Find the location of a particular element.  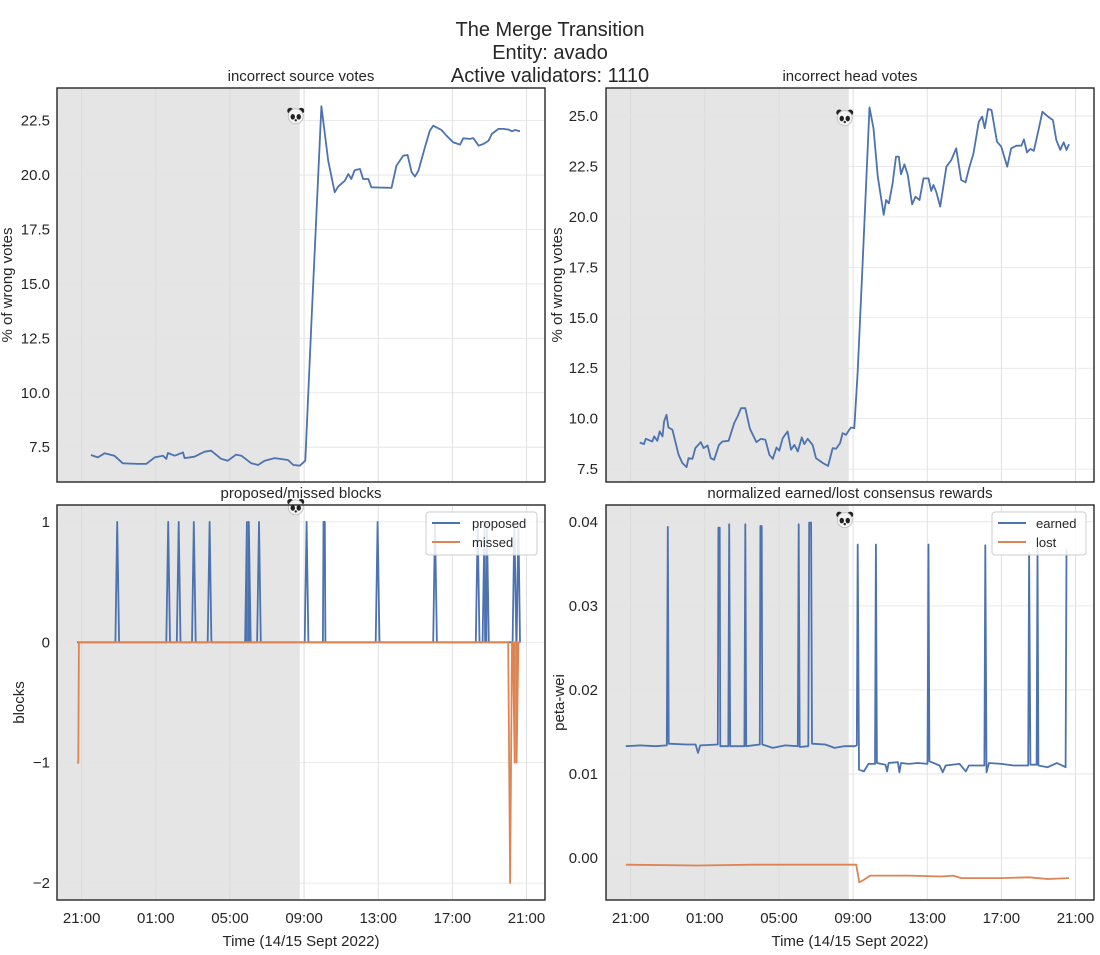

y-tick-label: −1 is located at coordinates (41, 763).